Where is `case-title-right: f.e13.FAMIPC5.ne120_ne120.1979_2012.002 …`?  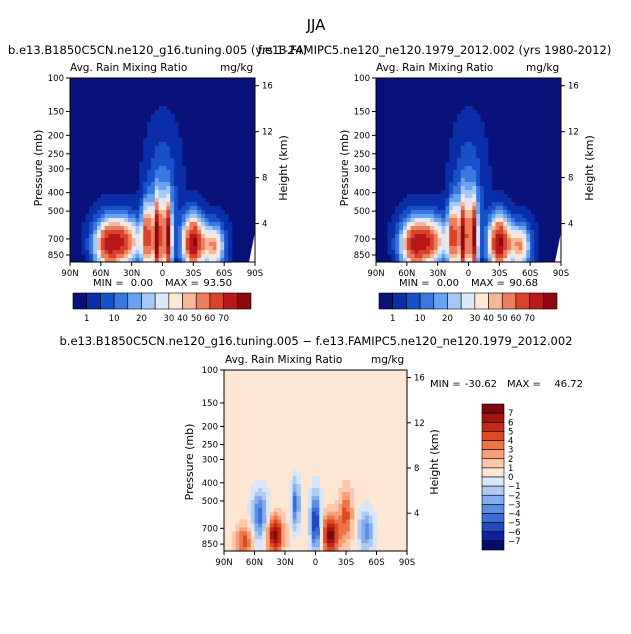
case-title-right: f.e13.FAMIPC5.ne120_ne120.1979_2012.002 … is located at coordinates (434, 50).